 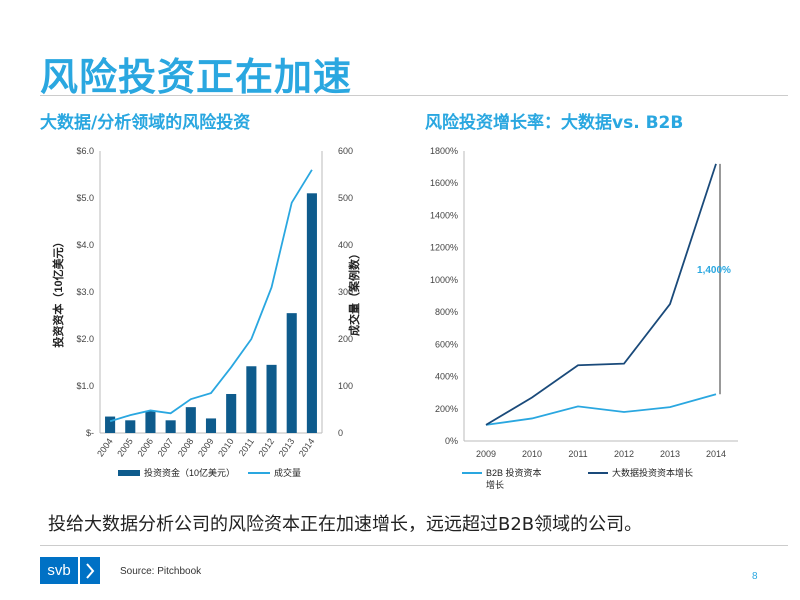 What do you see at coordinates (345, 151) in the screenshot?
I see `right-y-tick-label: 600` at bounding box center [345, 151].